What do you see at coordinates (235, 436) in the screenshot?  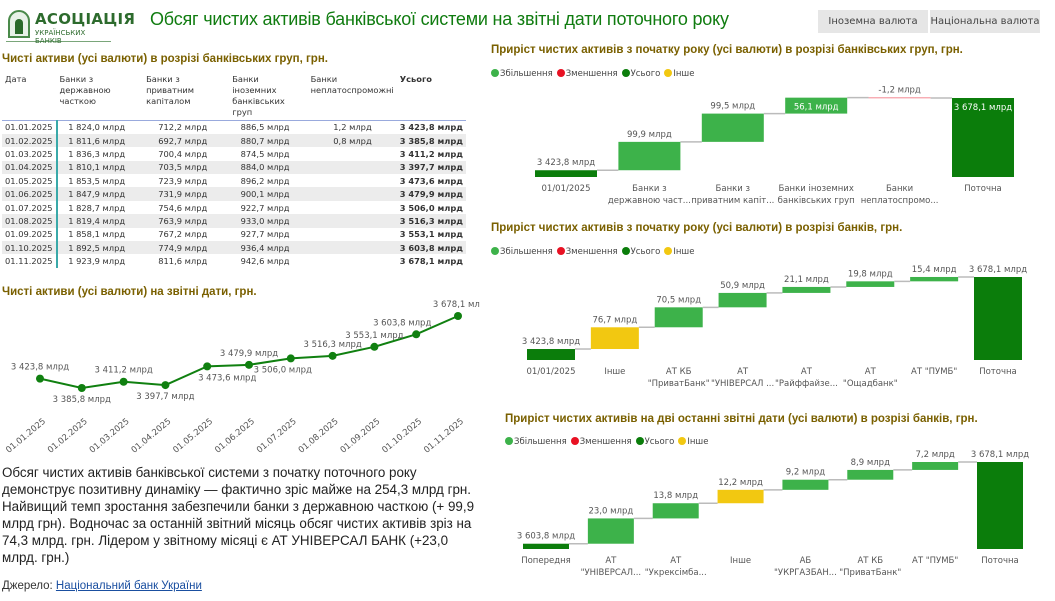 I see `x-tick-label: 01.06.2025` at bounding box center [235, 436].